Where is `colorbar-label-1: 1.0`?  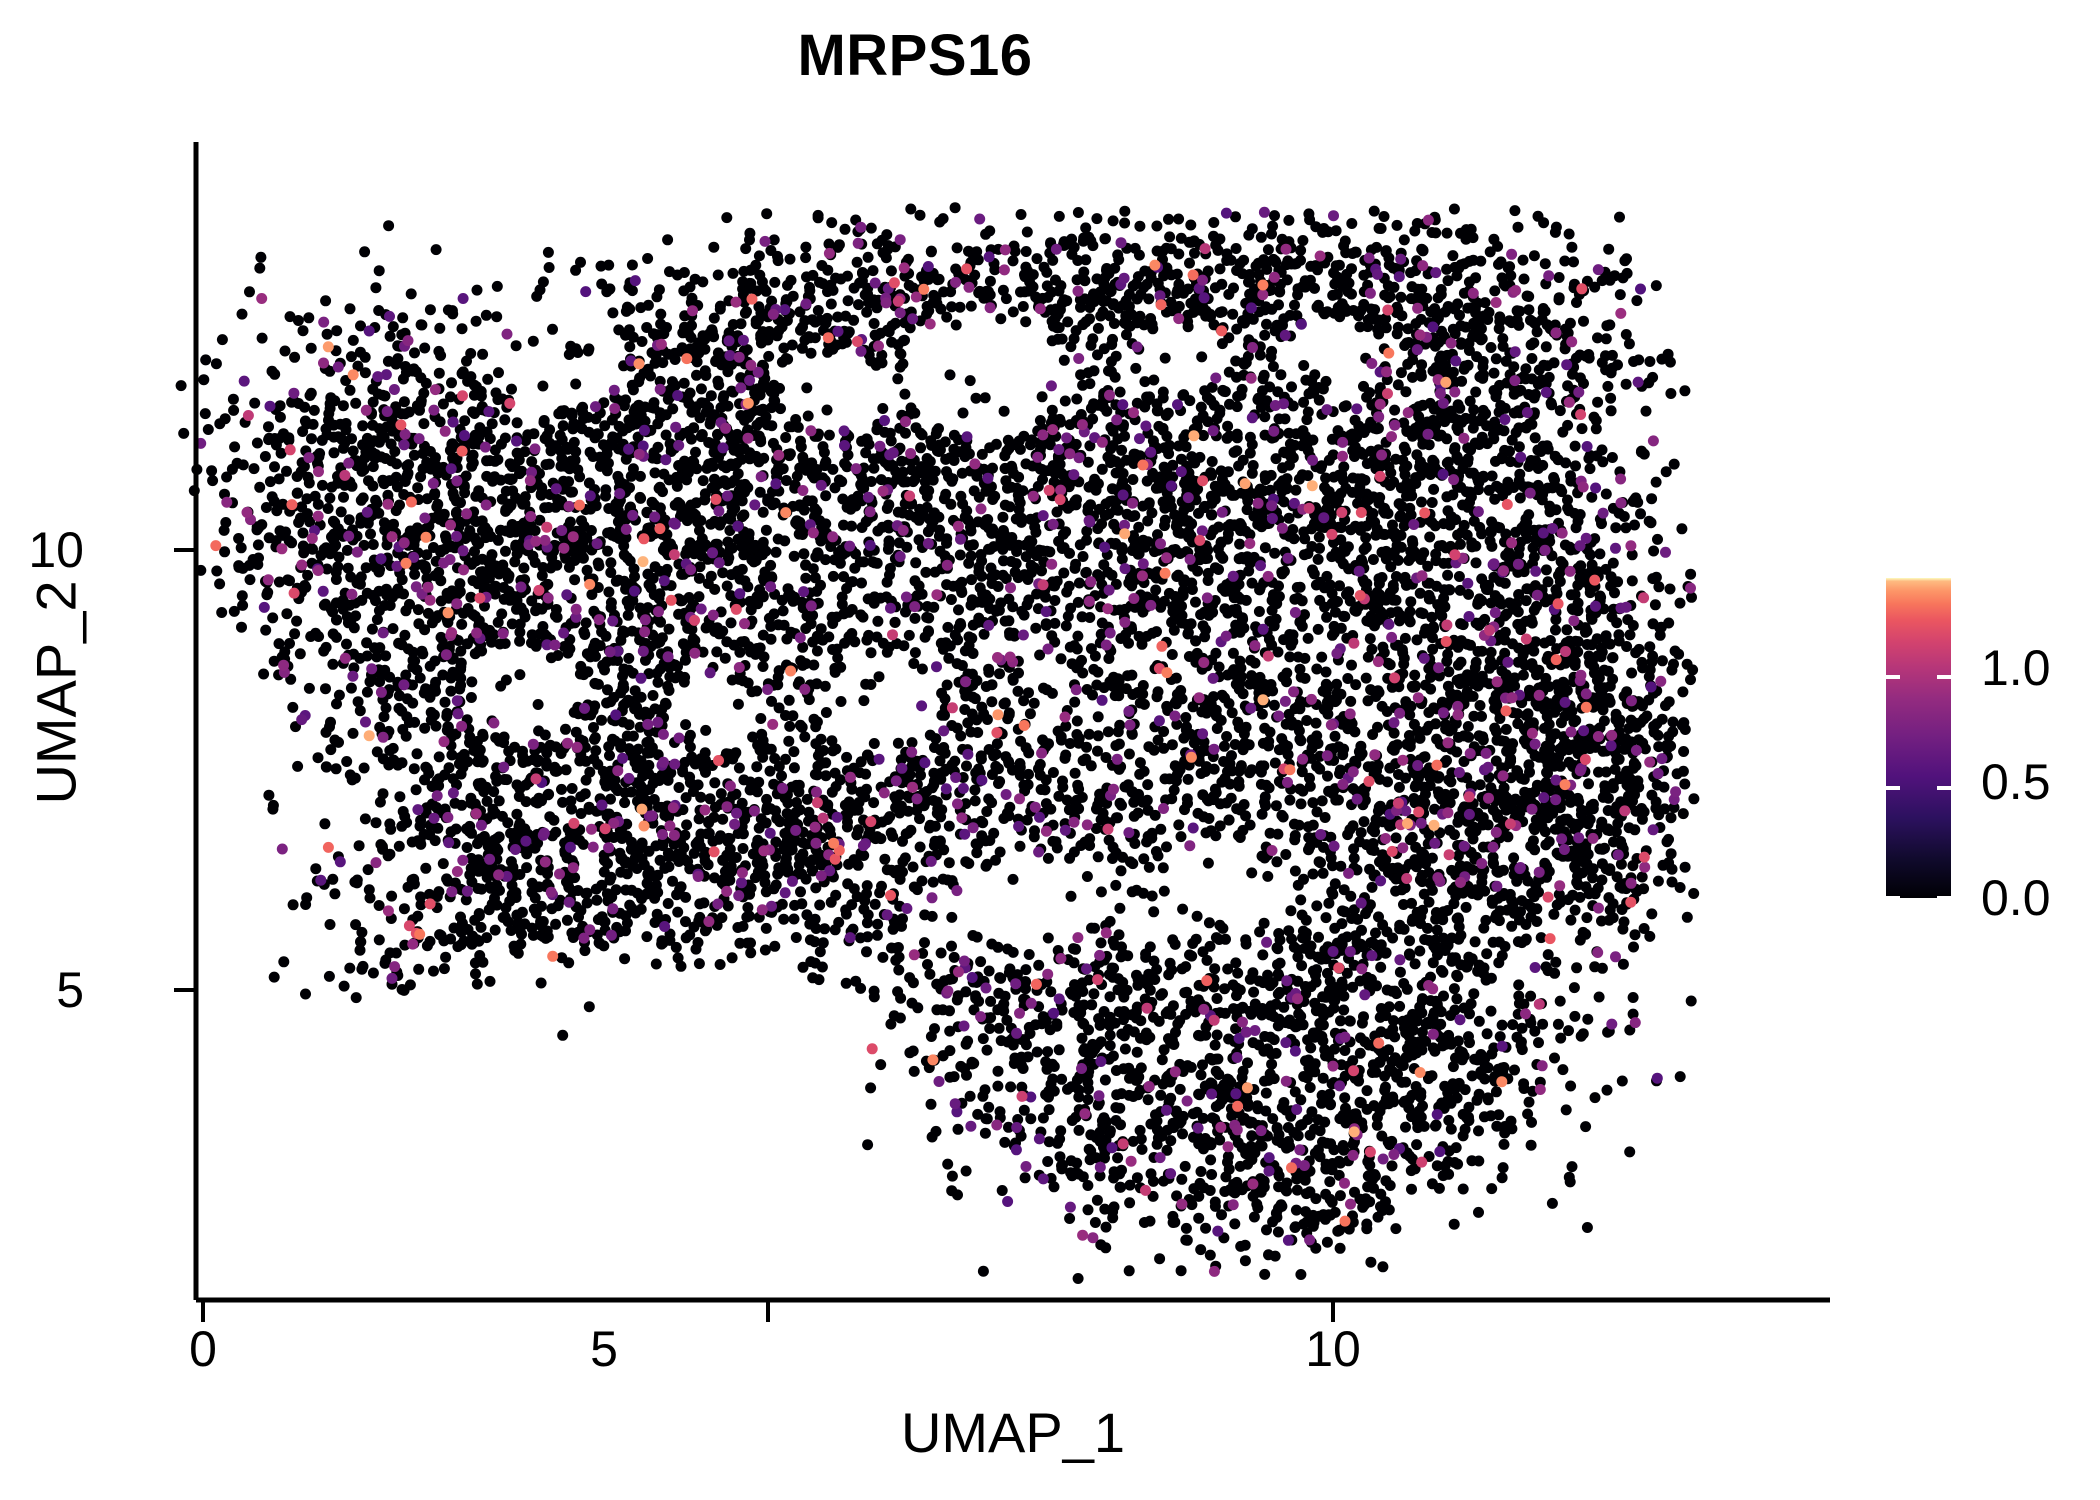 colorbar-label-1: 1.0 is located at coordinates (2016, 668).